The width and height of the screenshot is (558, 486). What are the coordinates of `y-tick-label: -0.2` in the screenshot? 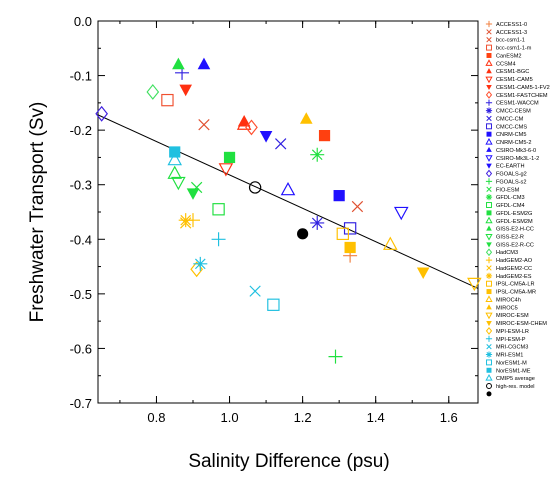 It's located at (81, 130).